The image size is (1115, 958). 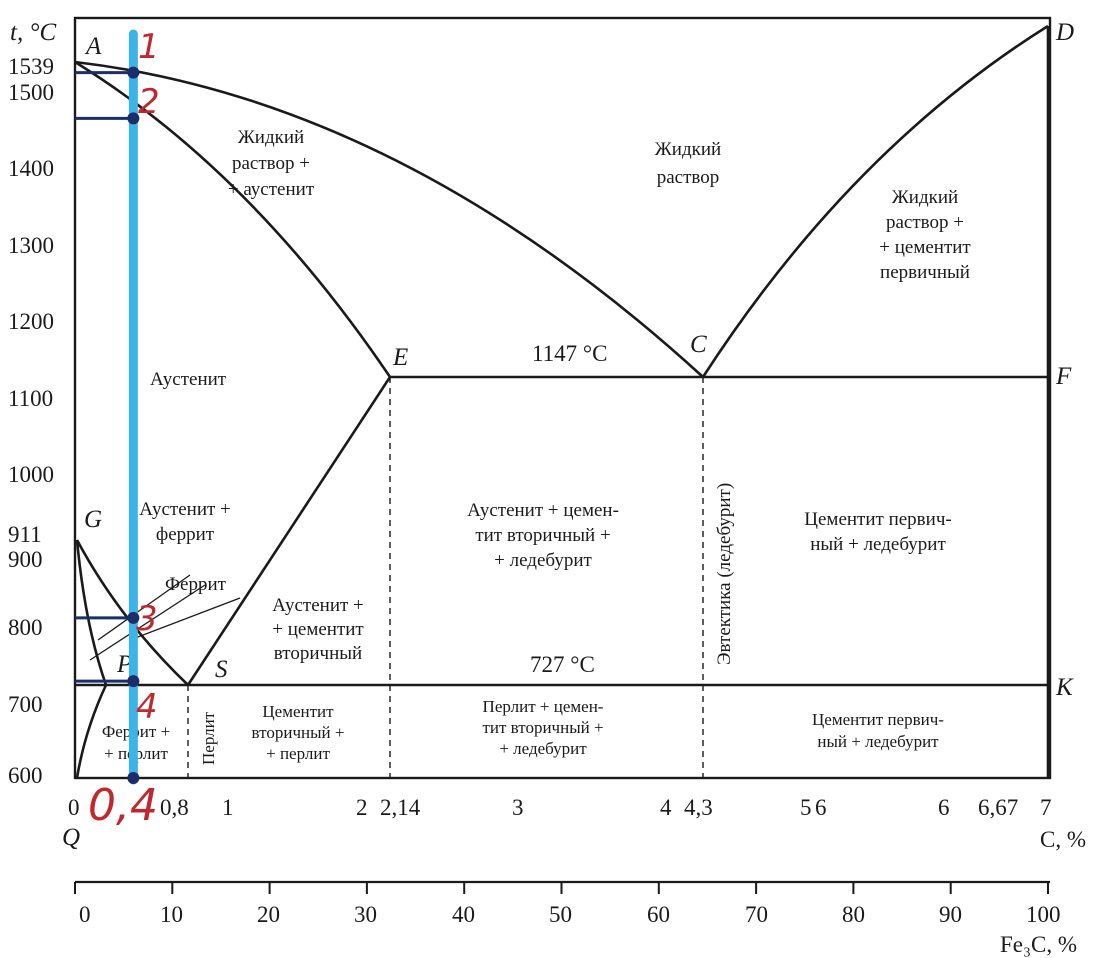 What do you see at coordinates (185, 522) in the screenshot?
I see `region-austenite-ferrite: Аустенит + феррит` at bounding box center [185, 522].